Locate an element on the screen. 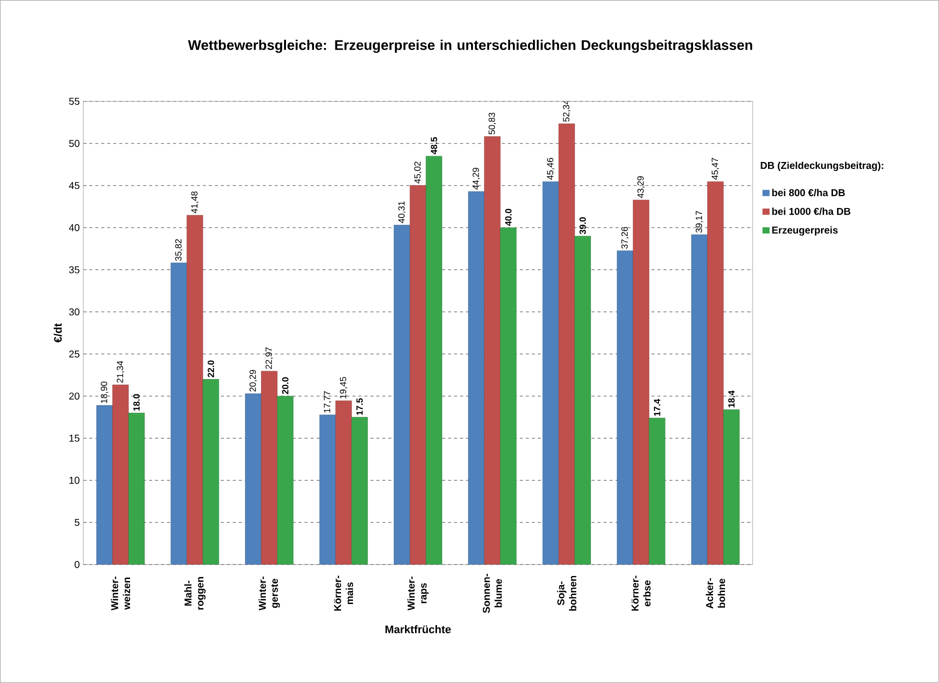  data-label: 37,26 is located at coordinates (625, 238).